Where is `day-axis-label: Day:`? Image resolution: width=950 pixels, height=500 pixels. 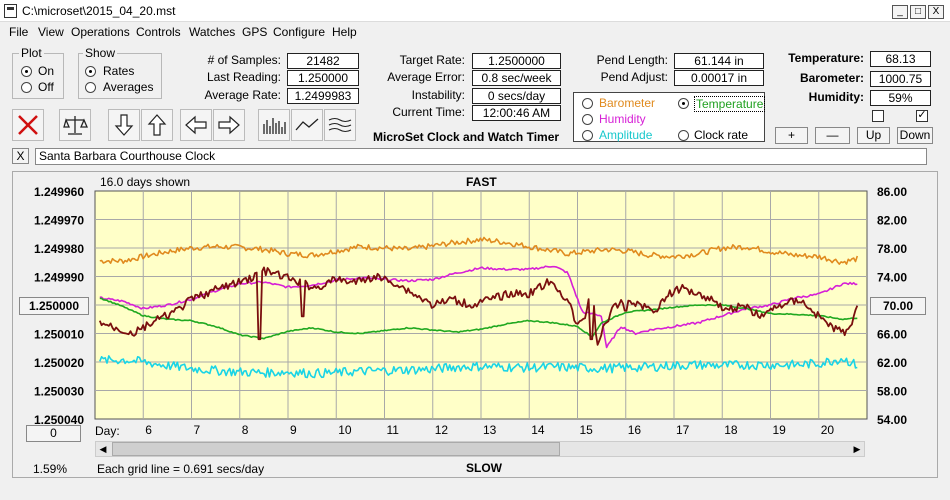
day-axis-label: Day: is located at coordinates (107, 431).